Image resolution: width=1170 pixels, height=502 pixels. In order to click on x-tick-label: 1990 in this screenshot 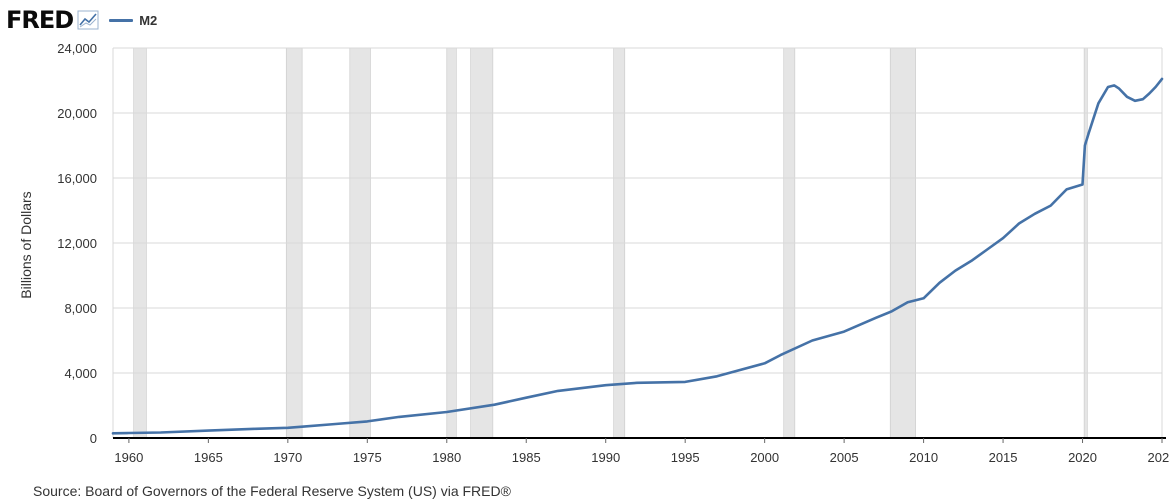, I will do `click(605, 457)`.